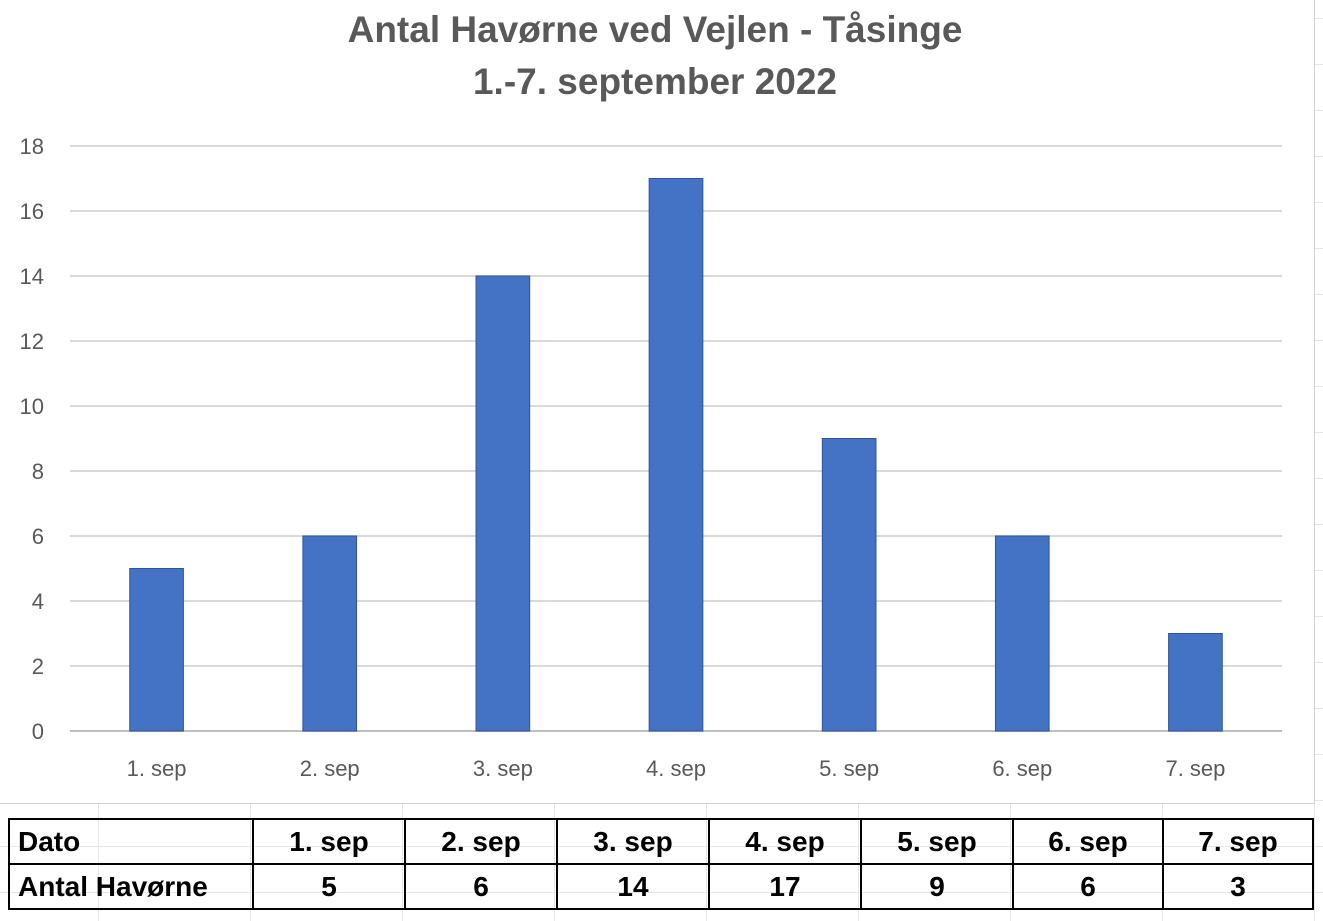  I want to click on table-cell-date: 7. sep, so click(1238, 841).